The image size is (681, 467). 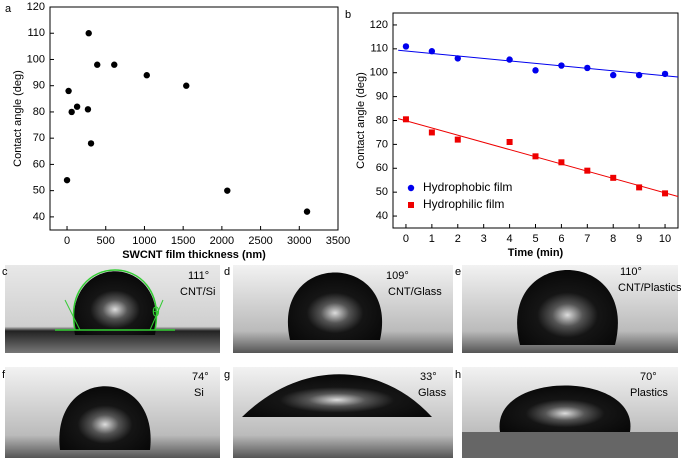 What do you see at coordinates (8, 9) in the screenshot?
I see `panel-label: a` at bounding box center [8, 9].